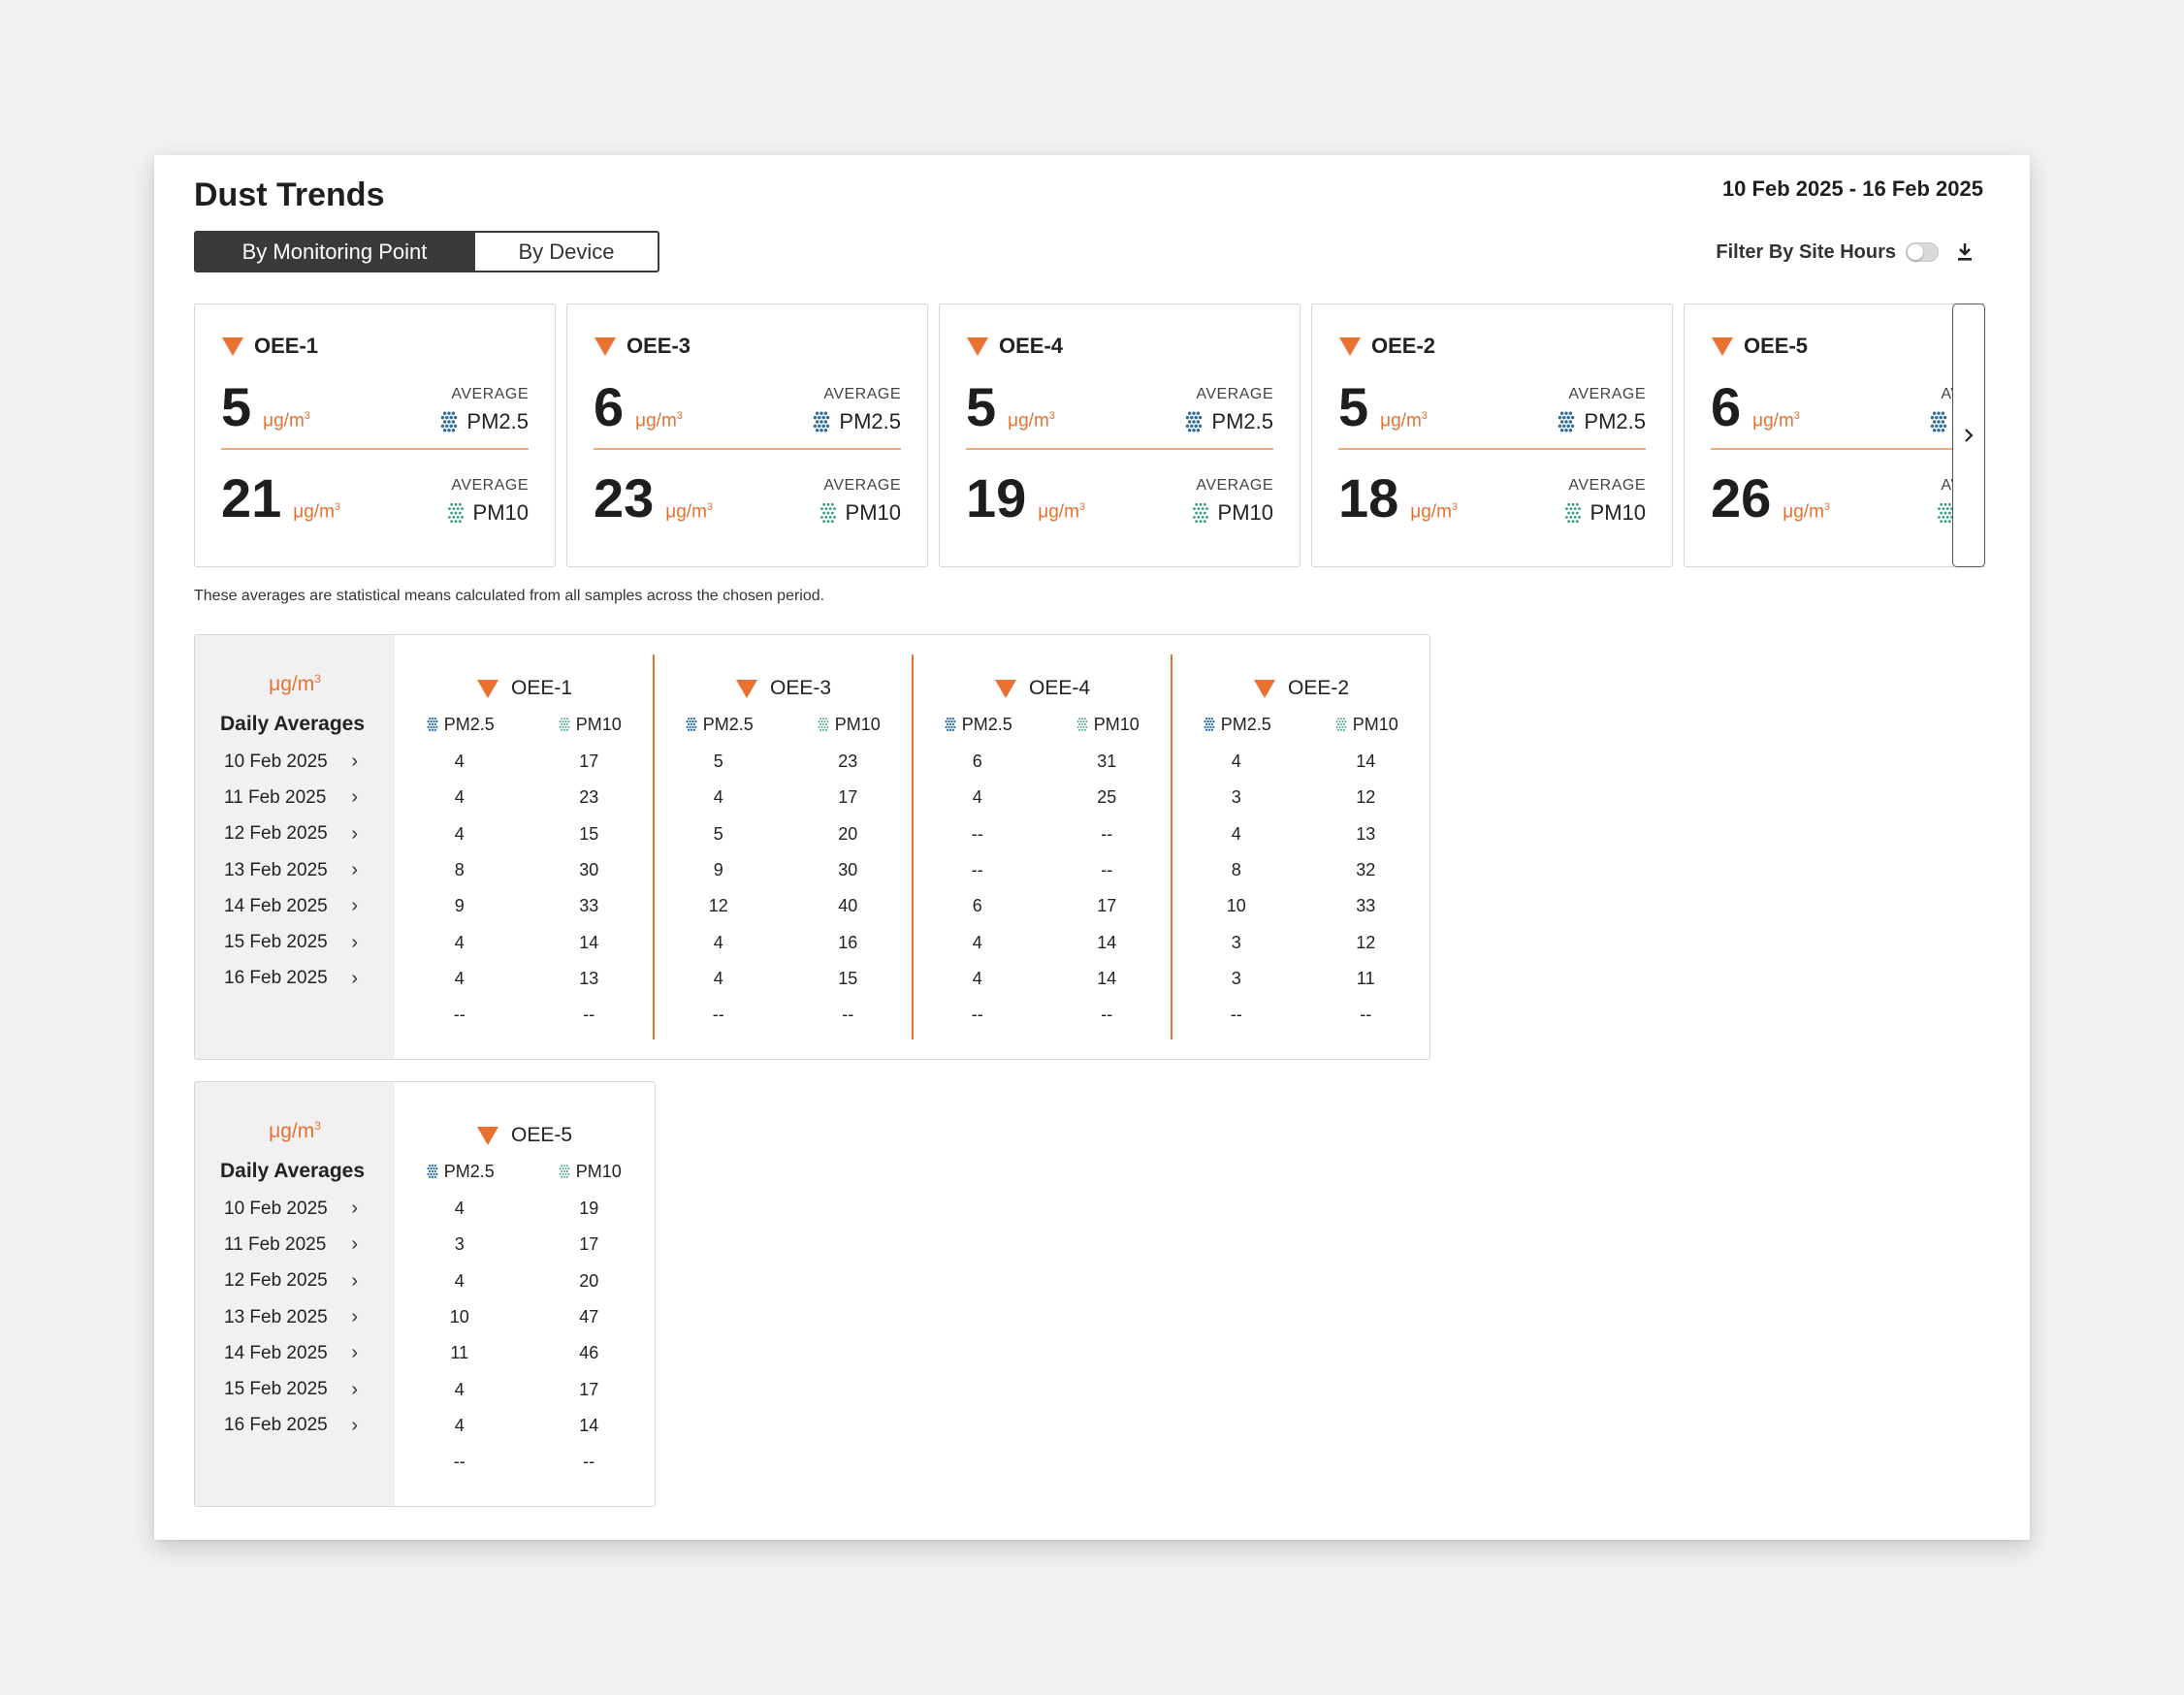  I want to click on date-label: 12 Feb 2025, so click(276, 834).